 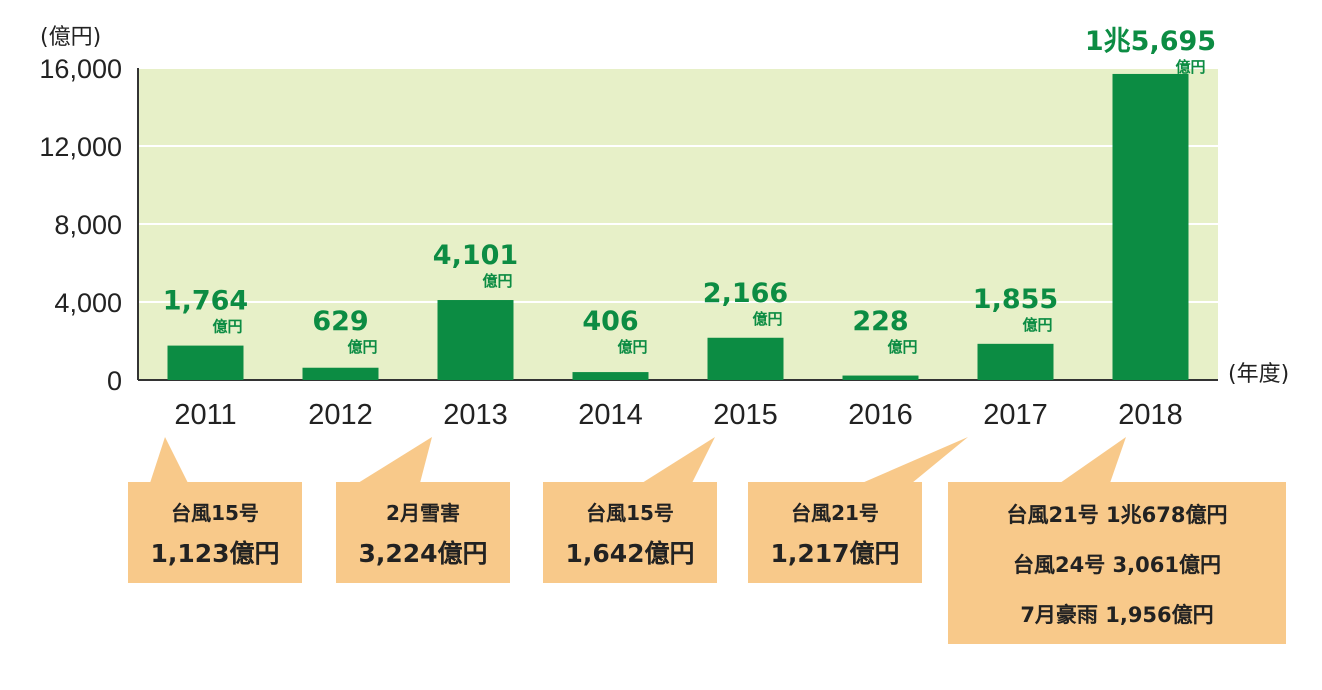 What do you see at coordinates (114, 381) in the screenshot?
I see `y-tick-label: 0` at bounding box center [114, 381].